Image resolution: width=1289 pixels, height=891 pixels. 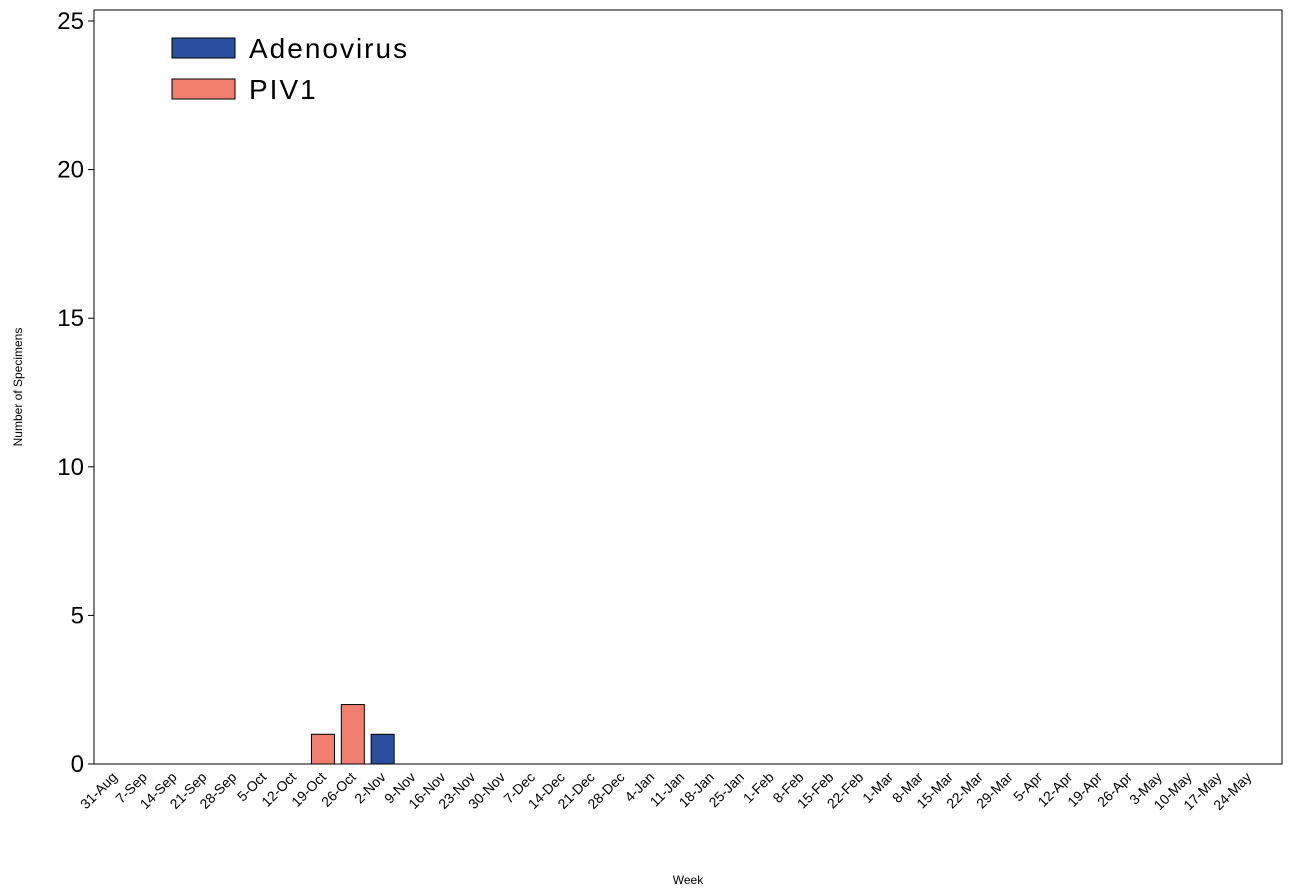 What do you see at coordinates (77, 615) in the screenshot?
I see `y-tick-label: 5` at bounding box center [77, 615].